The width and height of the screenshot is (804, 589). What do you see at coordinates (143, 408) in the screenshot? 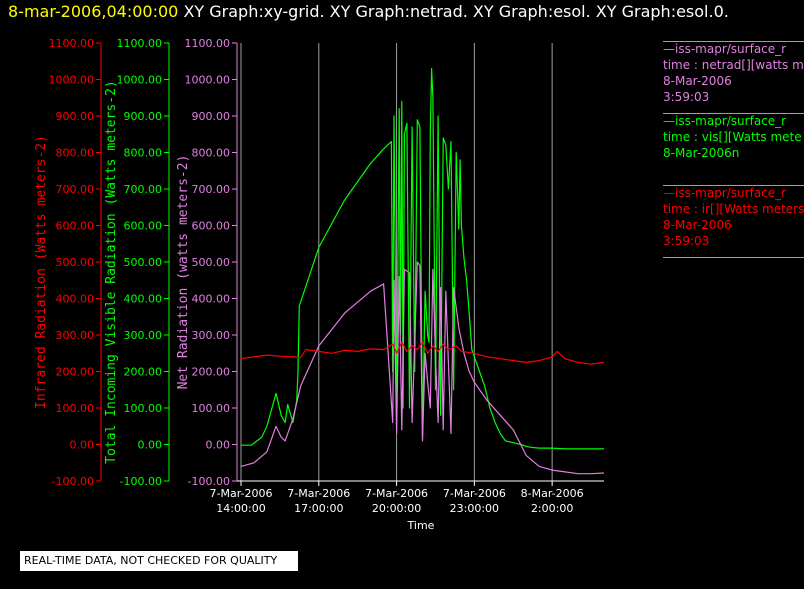
I see `y-tick-label-vis-2: 100.00` at bounding box center [143, 408].